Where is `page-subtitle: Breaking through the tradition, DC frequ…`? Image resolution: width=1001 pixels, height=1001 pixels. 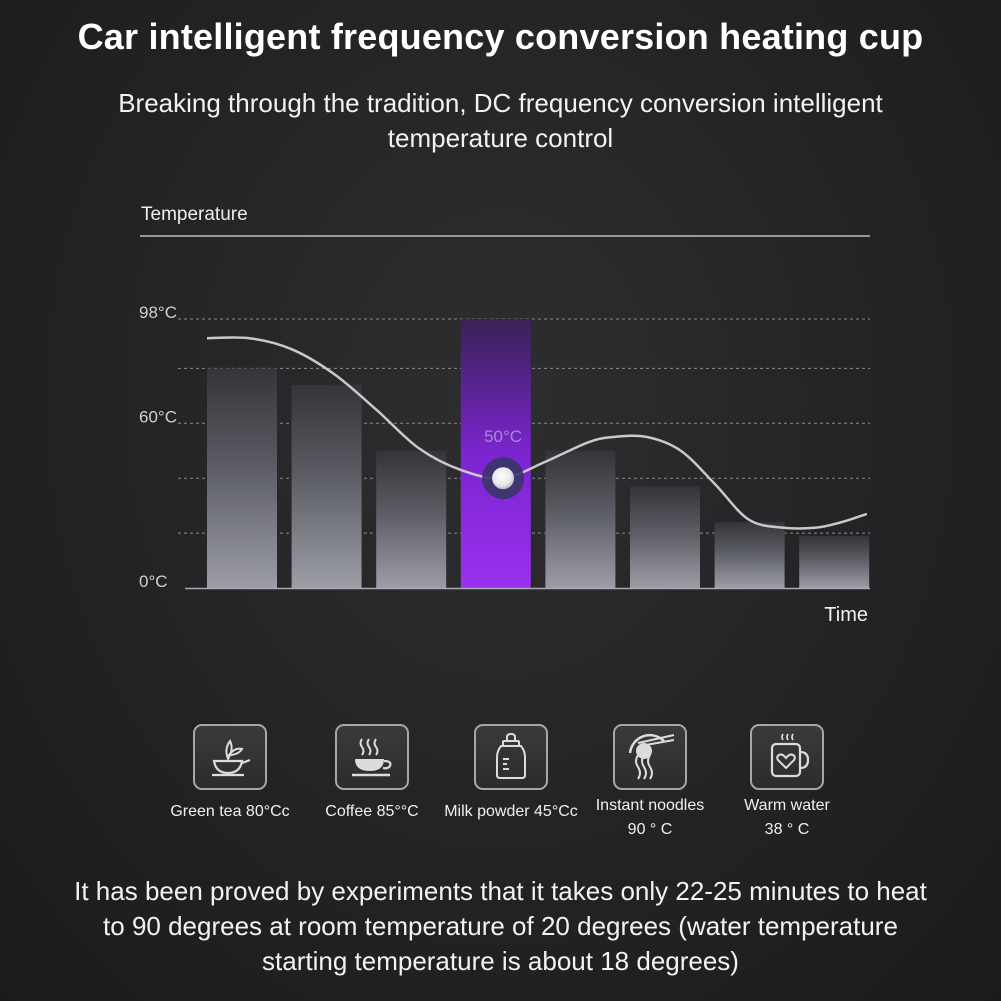
page-subtitle: Breaking through the tradition, DC frequ… is located at coordinates (500, 120).